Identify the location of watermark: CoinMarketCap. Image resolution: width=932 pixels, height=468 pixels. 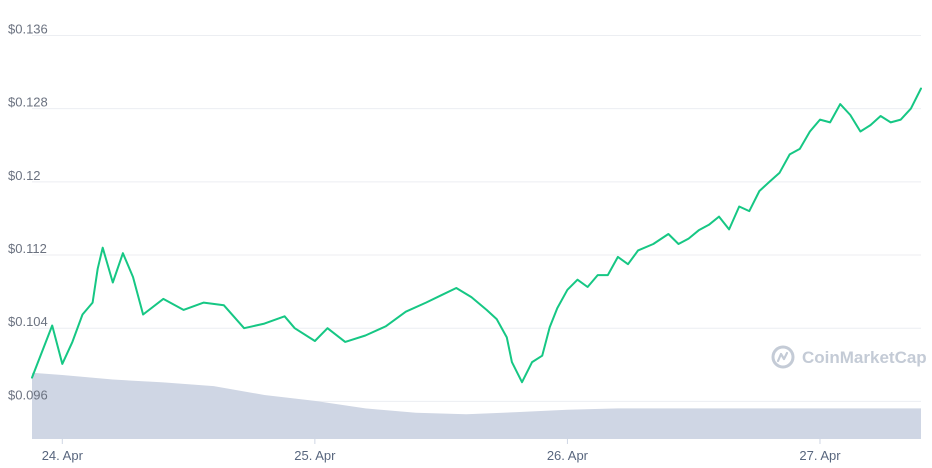
(849, 357).